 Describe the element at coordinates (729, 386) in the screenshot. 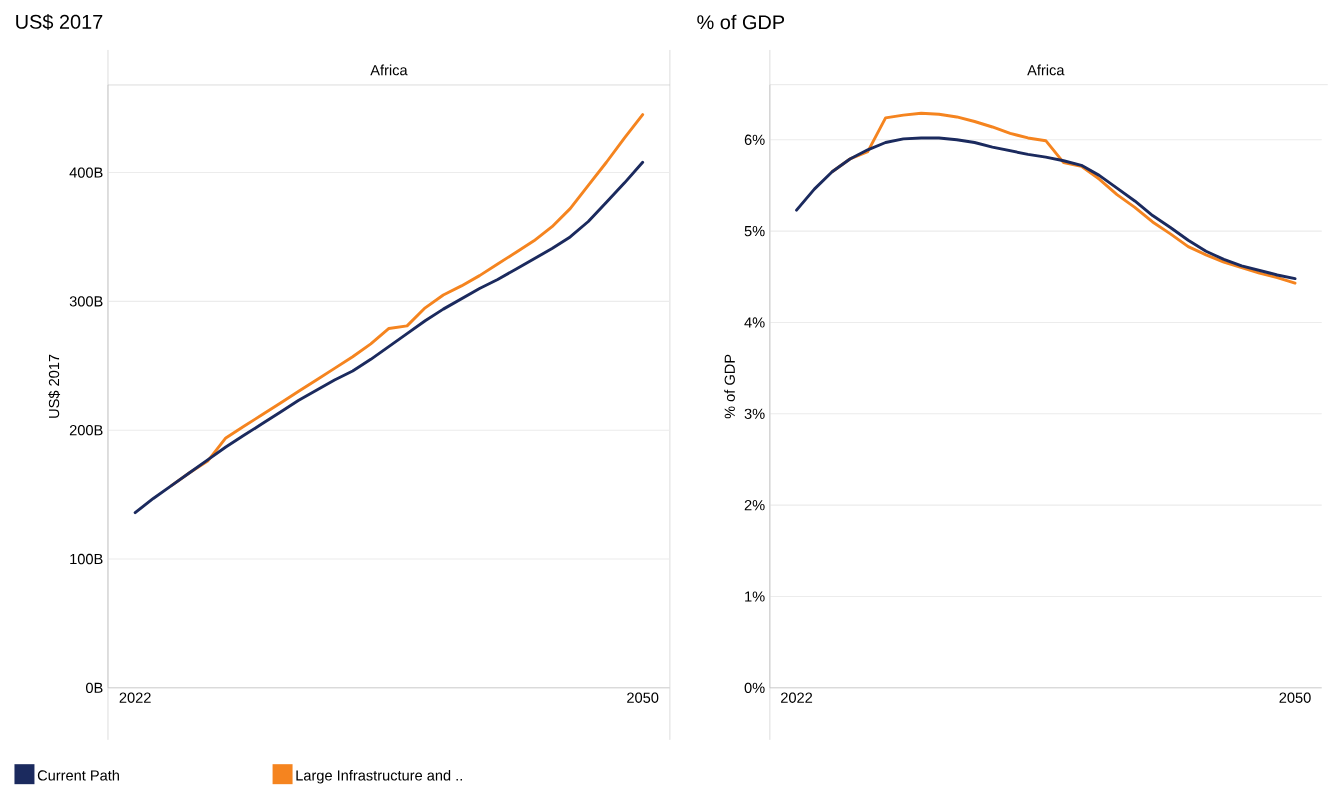

I see `y-axis-title: % of GDP` at that location.